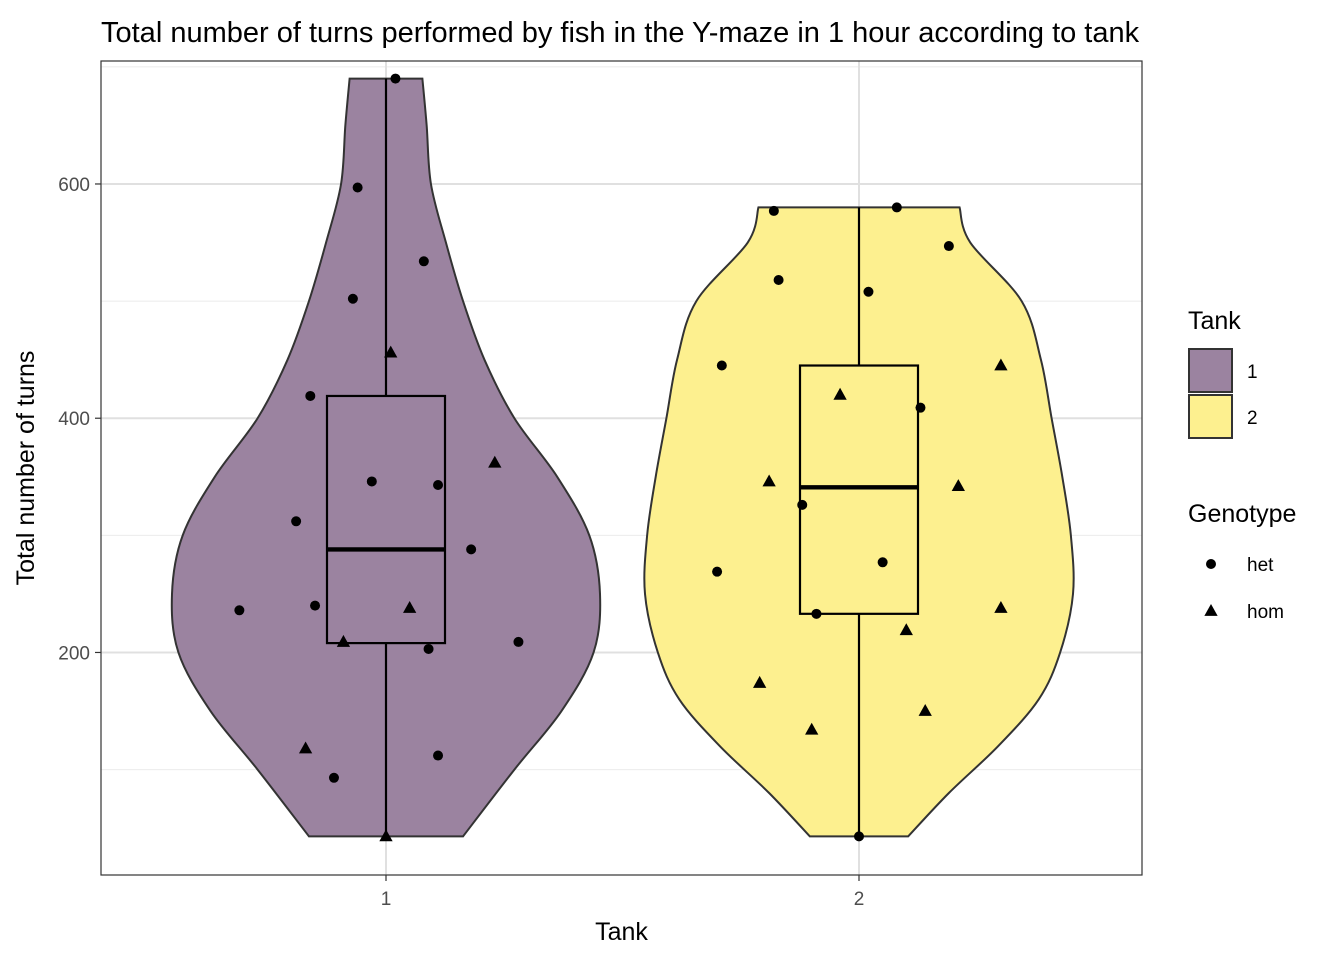  What do you see at coordinates (74, 185) in the screenshot?
I see `y-tick-label: 600` at bounding box center [74, 185].